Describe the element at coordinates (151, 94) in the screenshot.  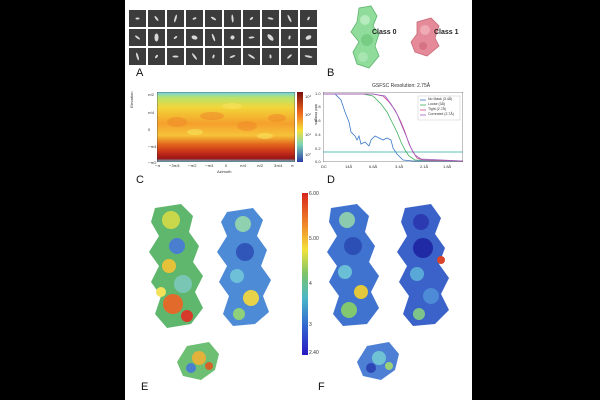
I see `heatmap-y-tick: π/2` at that location.